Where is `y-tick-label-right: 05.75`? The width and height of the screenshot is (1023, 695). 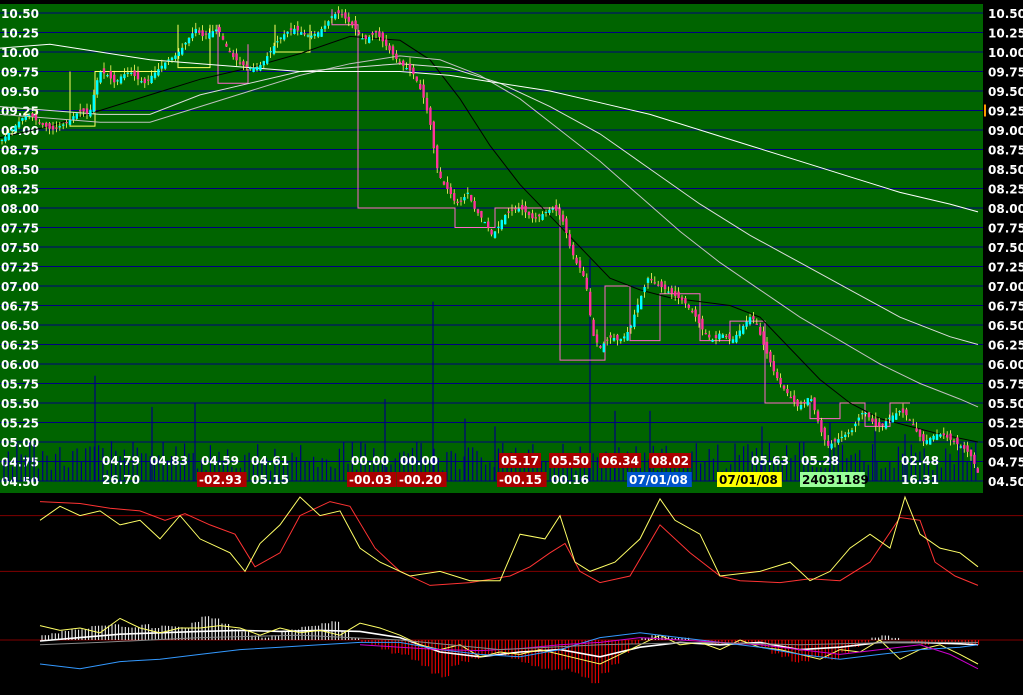 y-tick-label-right: 05.75 is located at coordinates (1005, 385).